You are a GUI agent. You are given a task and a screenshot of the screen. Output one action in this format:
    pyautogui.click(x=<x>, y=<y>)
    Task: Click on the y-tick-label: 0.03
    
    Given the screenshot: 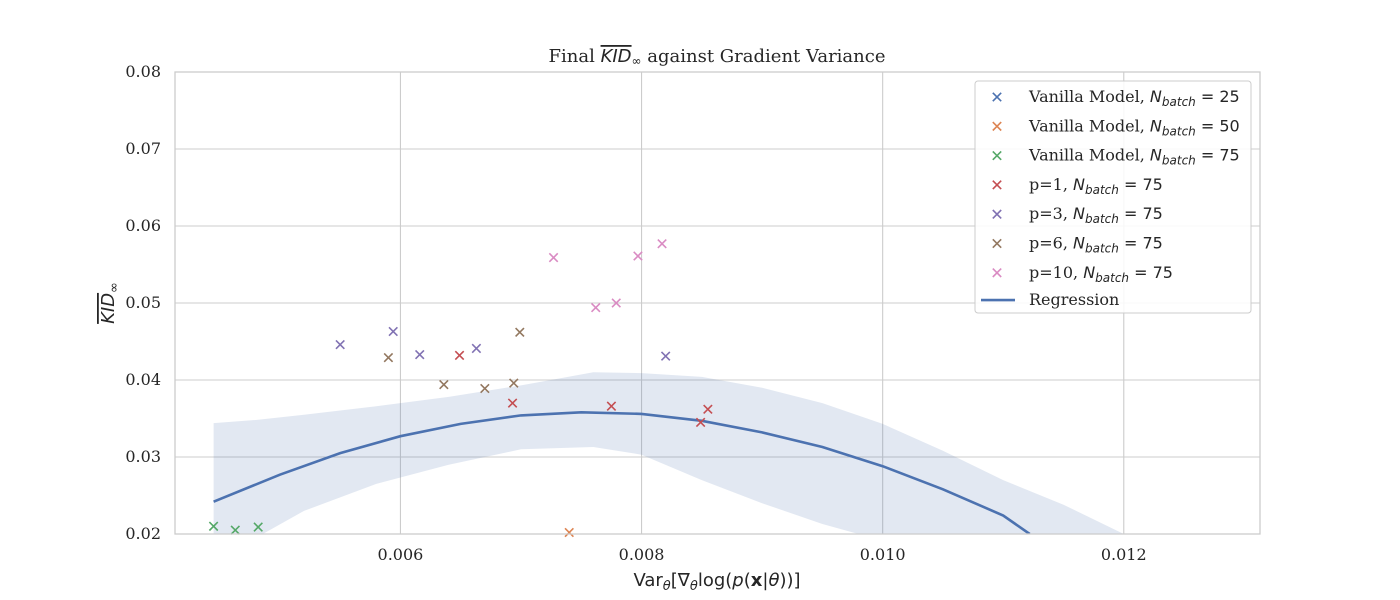 What is the action you would take?
    pyautogui.click(x=143, y=456)
    